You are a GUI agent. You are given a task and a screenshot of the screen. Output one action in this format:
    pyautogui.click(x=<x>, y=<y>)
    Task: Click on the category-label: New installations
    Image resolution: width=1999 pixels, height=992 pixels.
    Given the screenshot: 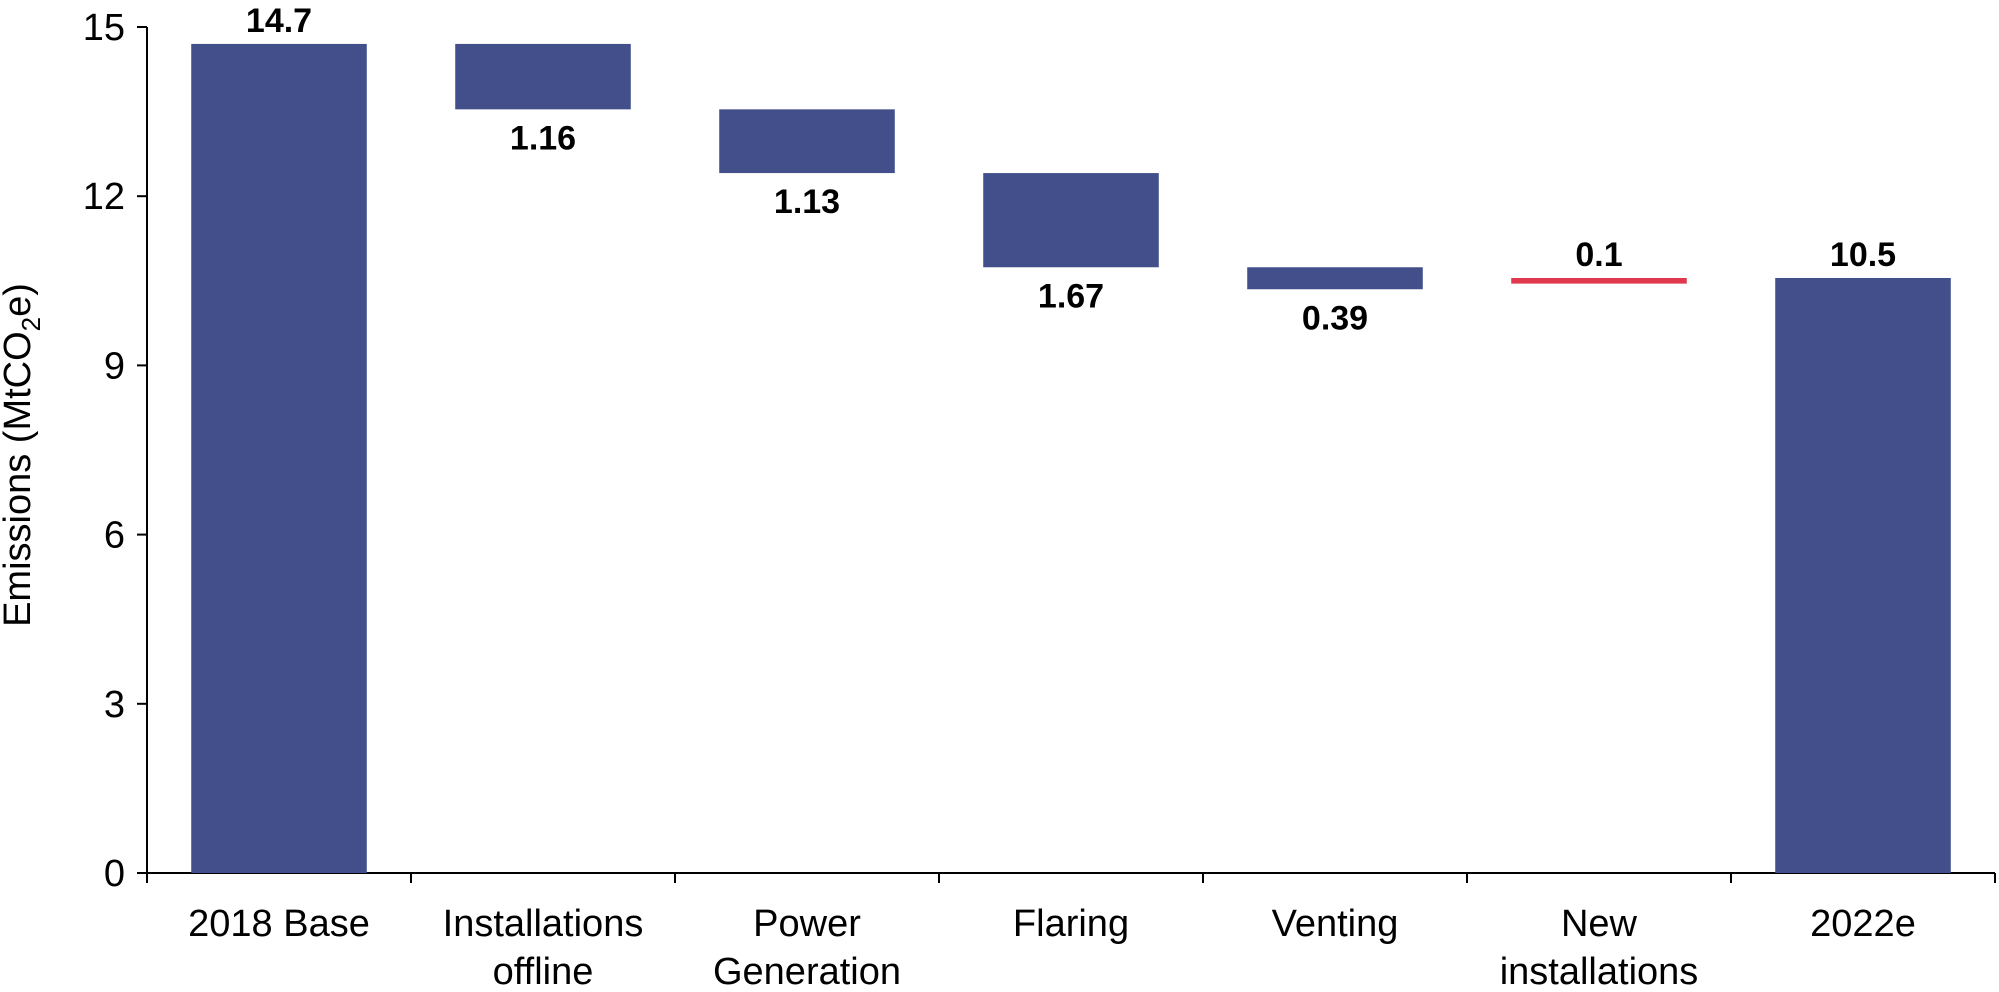 What is the action you would take?
    pyautogui.click(x=1599, y=947)
    